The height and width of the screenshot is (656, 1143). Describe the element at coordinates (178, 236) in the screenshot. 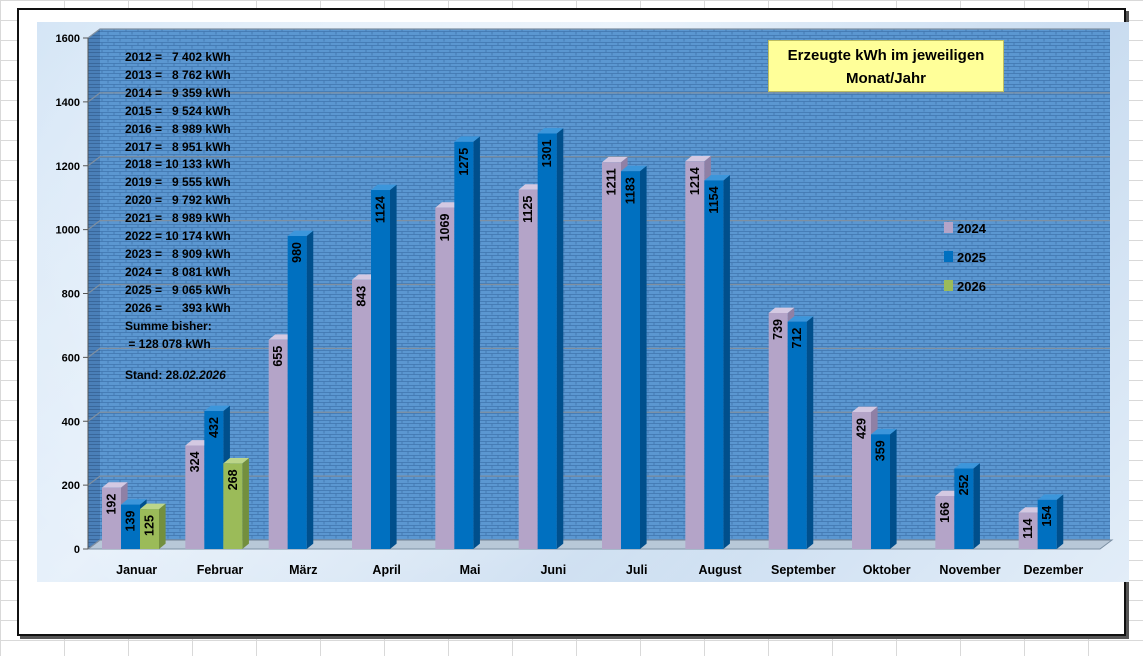

I see `yearly-total-row: 2022 = 10 174 kWh` at that location.